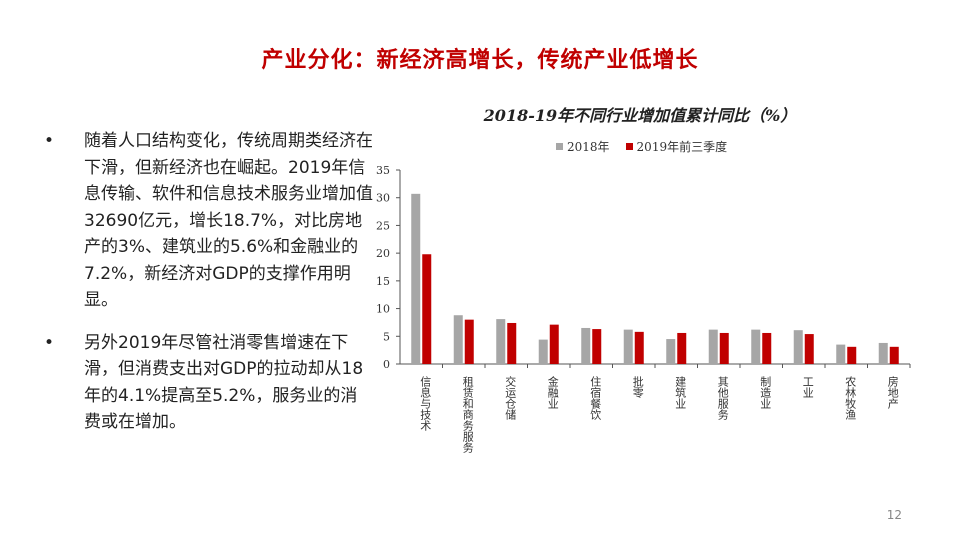 The image size is (960, 540). What do you see at coordinates (386, 364) in the screenshot?
I see `y-tick-label: 0` at bounding box center [386, 364].